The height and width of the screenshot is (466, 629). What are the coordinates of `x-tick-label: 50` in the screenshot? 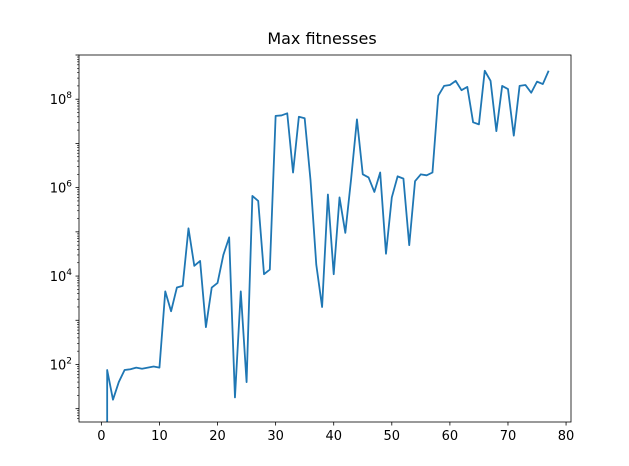 It's located at (392, 436).